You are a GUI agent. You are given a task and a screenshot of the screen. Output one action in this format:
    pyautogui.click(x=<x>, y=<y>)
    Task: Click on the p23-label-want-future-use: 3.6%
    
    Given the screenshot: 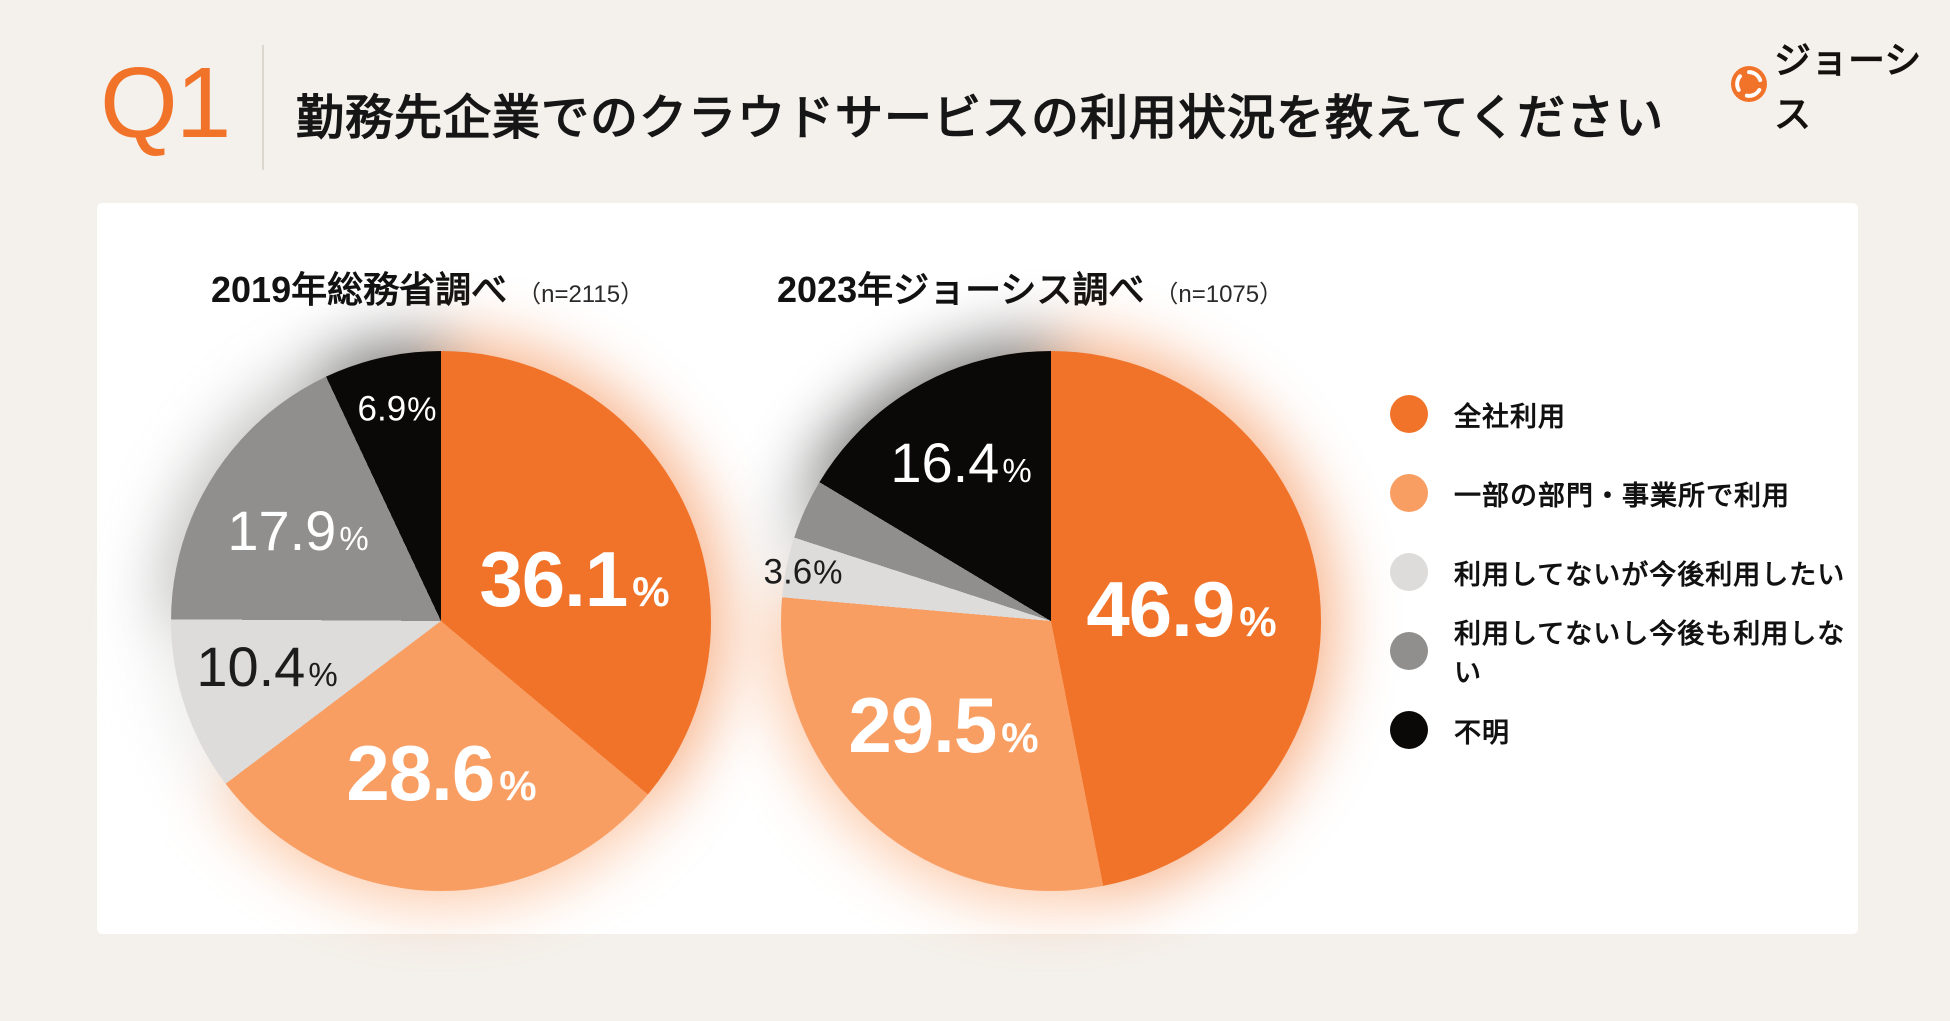 What is the action you would take?
    pyautogui.click(x=803, y=572)
    